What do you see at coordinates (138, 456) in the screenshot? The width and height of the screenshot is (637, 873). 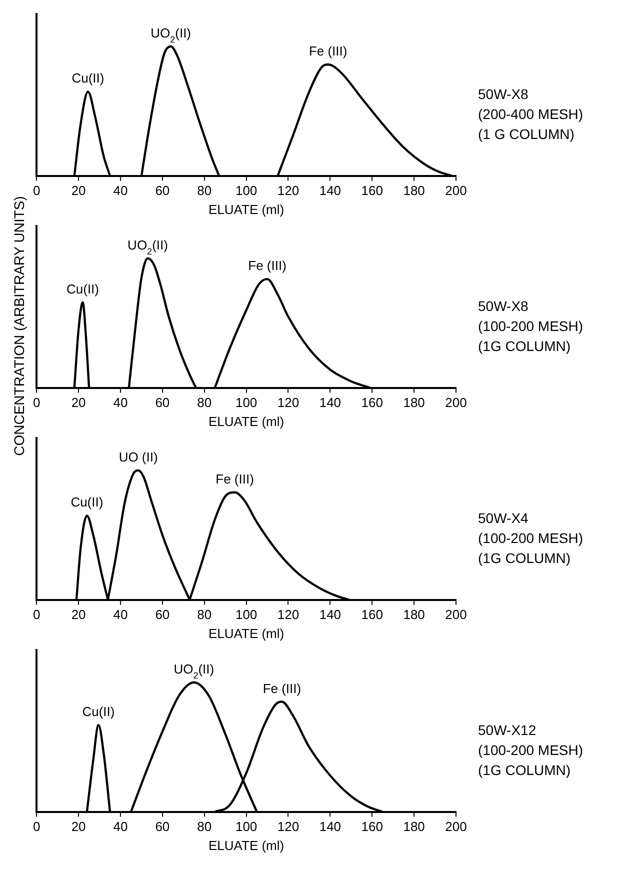 I see `series-label: UO (II)` at bounding box center [138, 456].